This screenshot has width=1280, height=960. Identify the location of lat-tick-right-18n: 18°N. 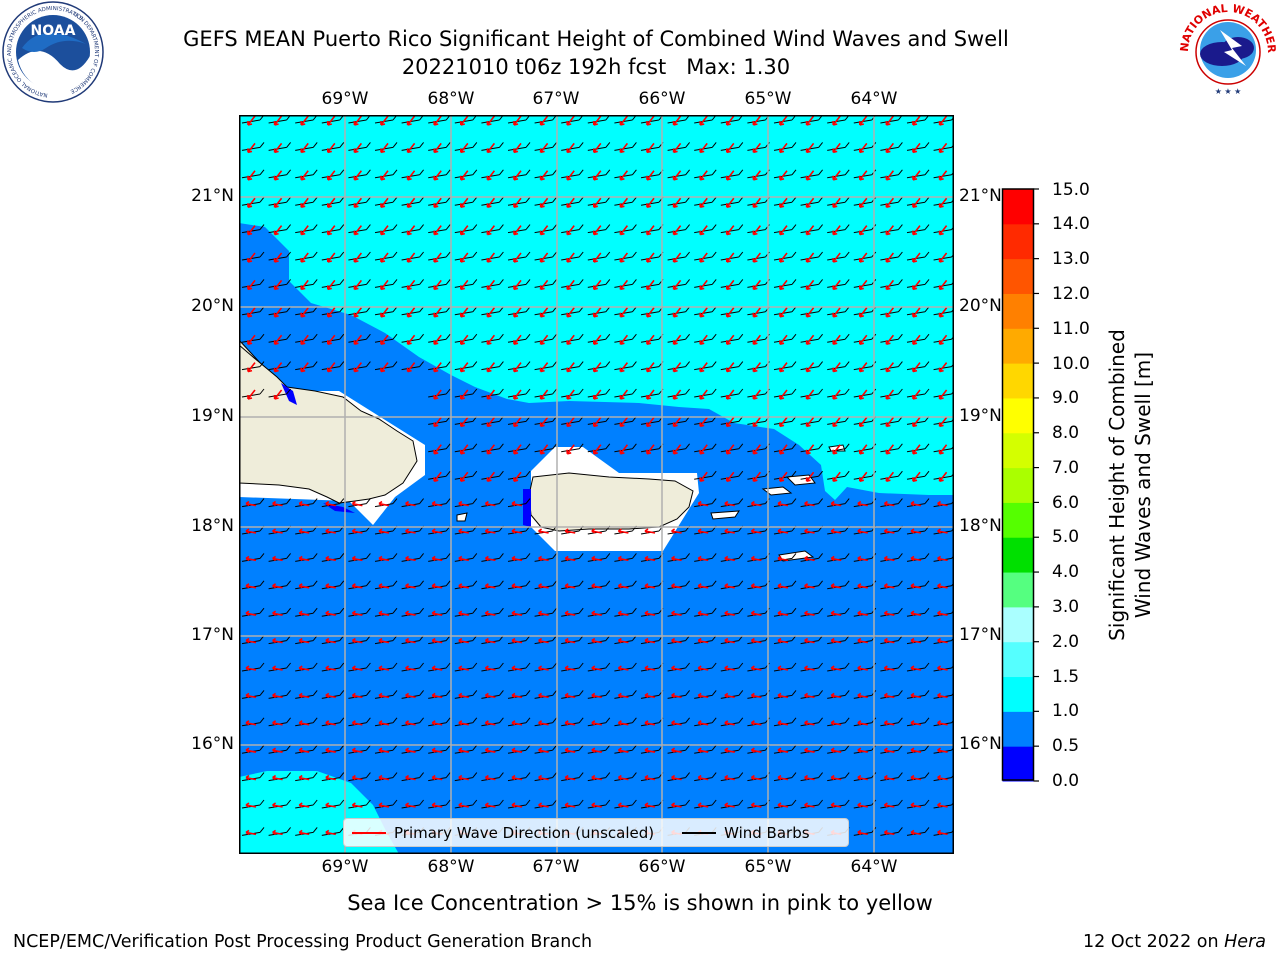
(980, 526).